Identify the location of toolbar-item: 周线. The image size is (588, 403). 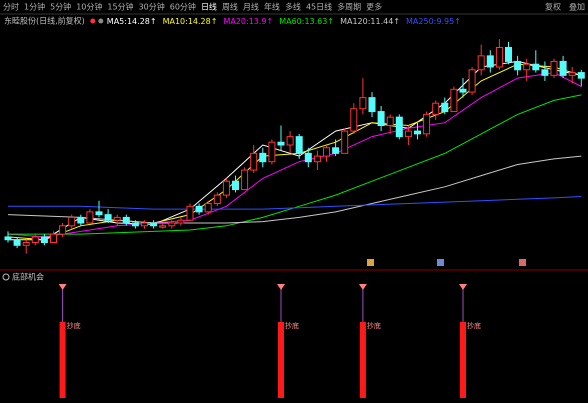
(230, 7).